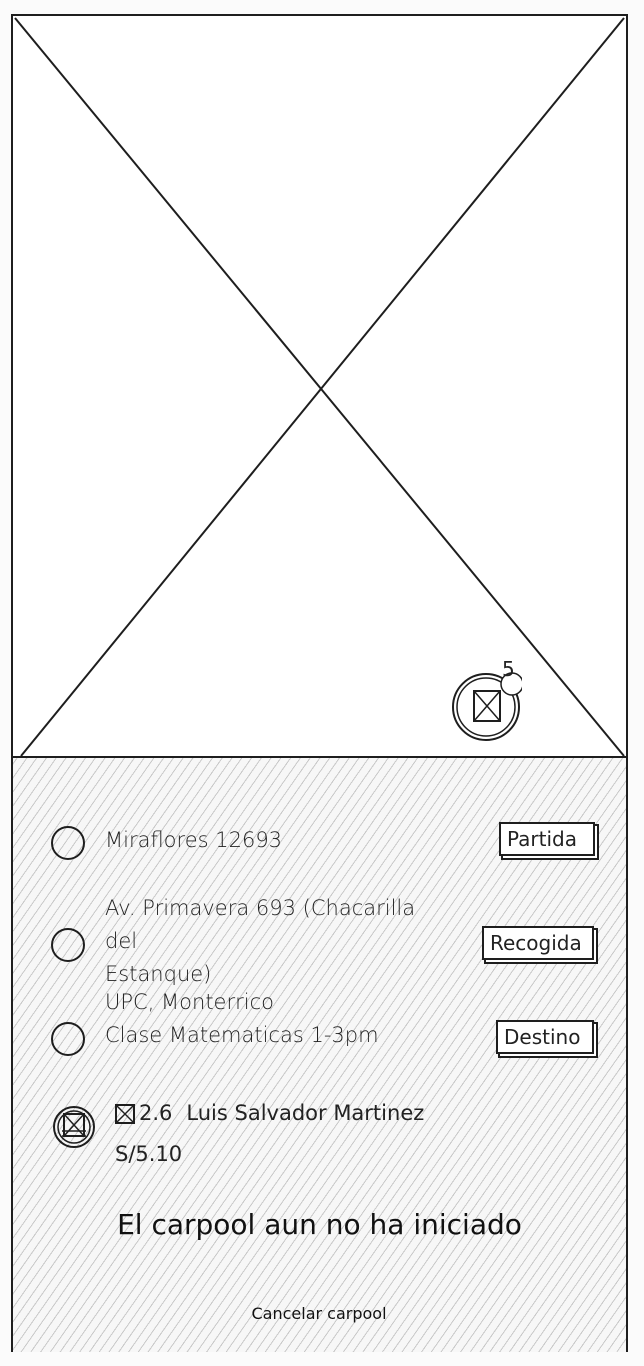 The image size is (644, 1366). Describe the element at coordinates (194, 840) in the screenshot. I see `stop-address: Miraflores 12693` at that location.